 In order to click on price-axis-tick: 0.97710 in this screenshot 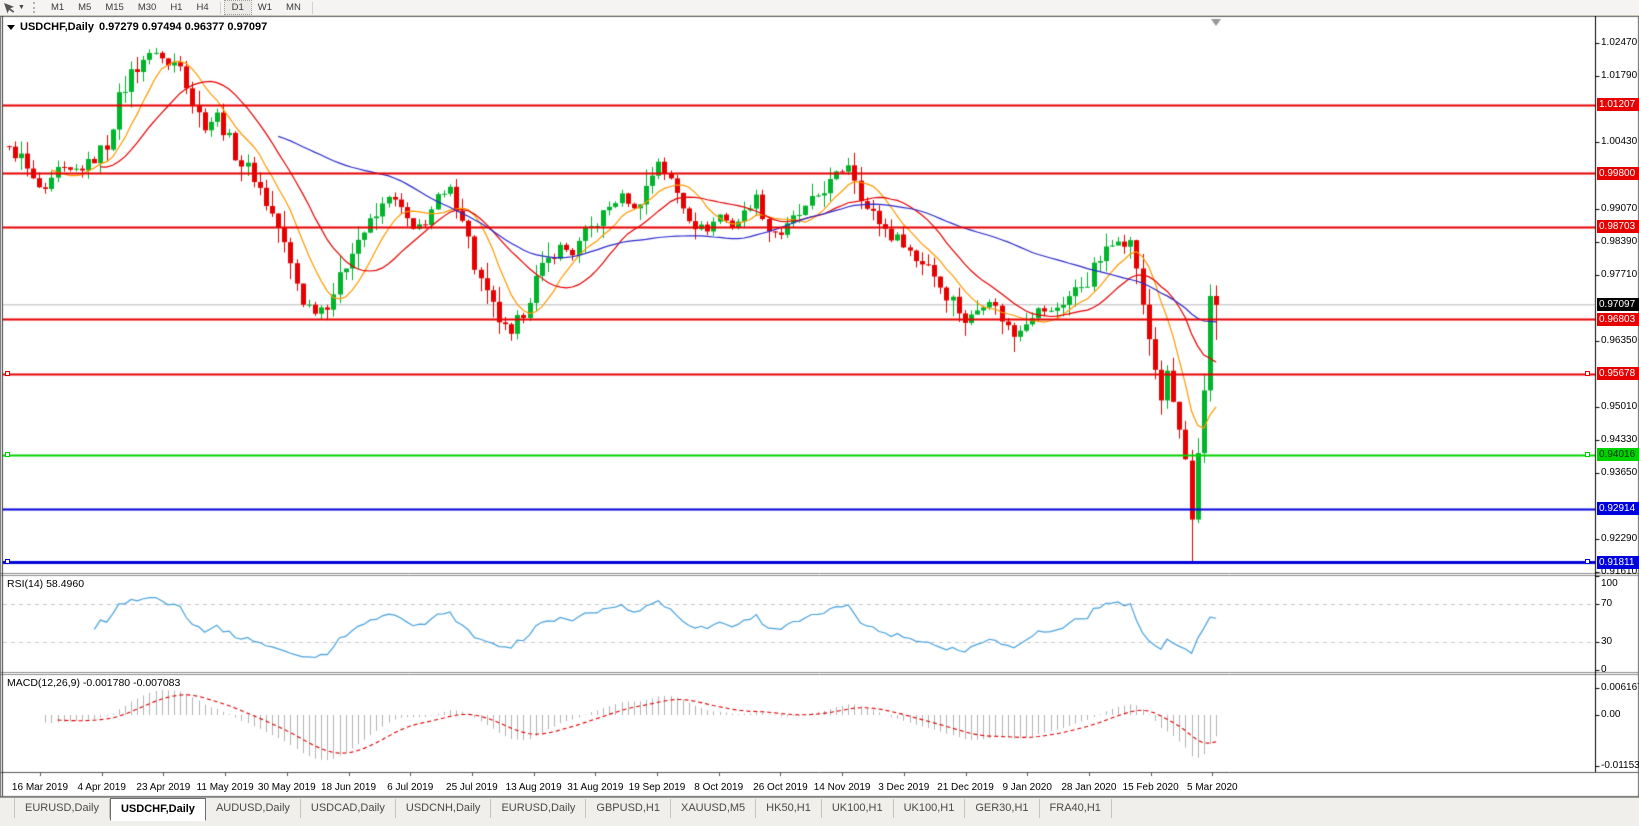, I will do `click(1619, 274)`.